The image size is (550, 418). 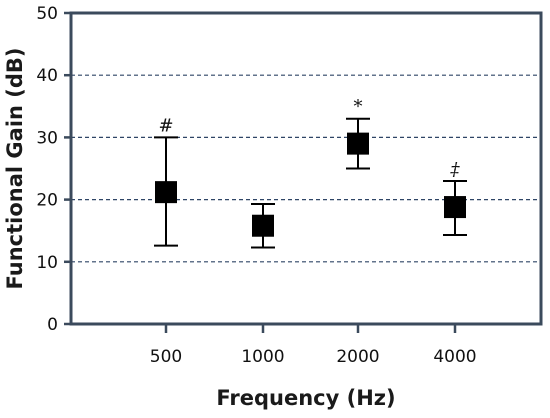 What do you see at coordinates (262, 357) in the screenshot?
I see `x-tick-label: 1000` at bounding box center [262, 357].